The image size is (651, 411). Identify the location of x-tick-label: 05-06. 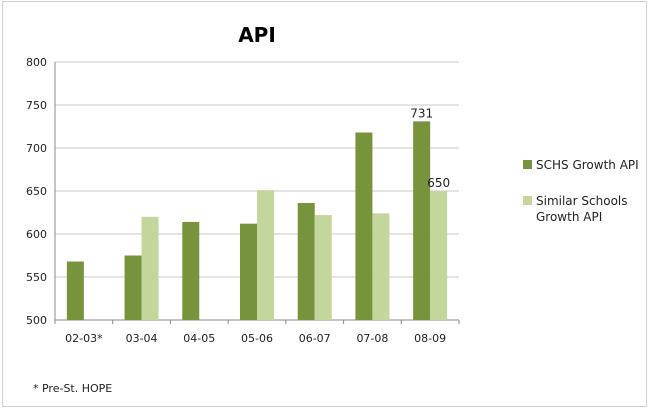
(257, 338).